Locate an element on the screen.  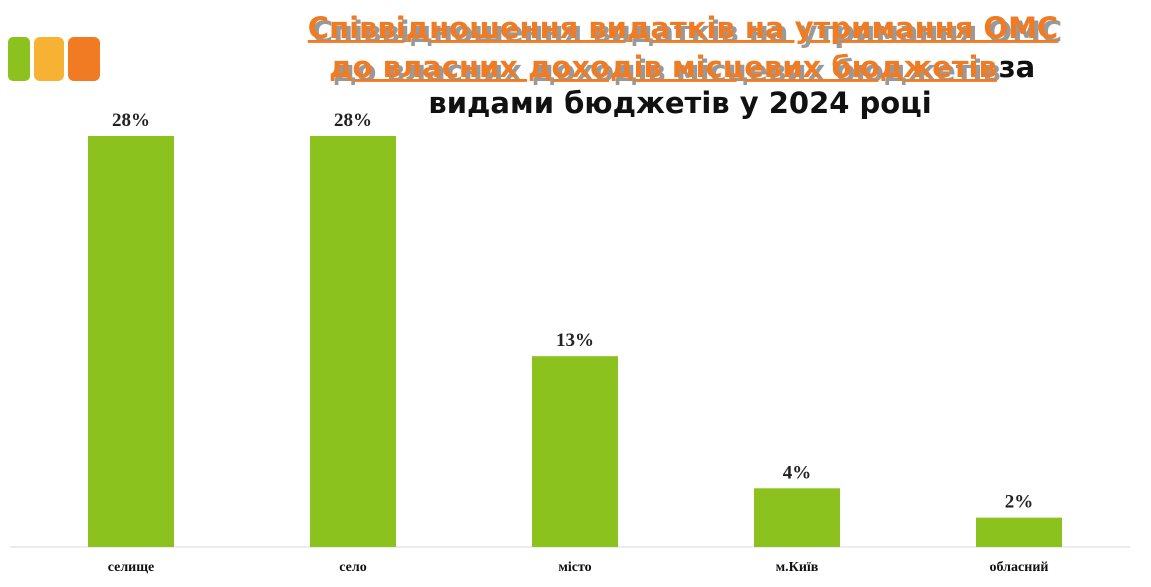
subtitle-line: видами бюджетів у 2024 році is located at coordinates (679, 103).